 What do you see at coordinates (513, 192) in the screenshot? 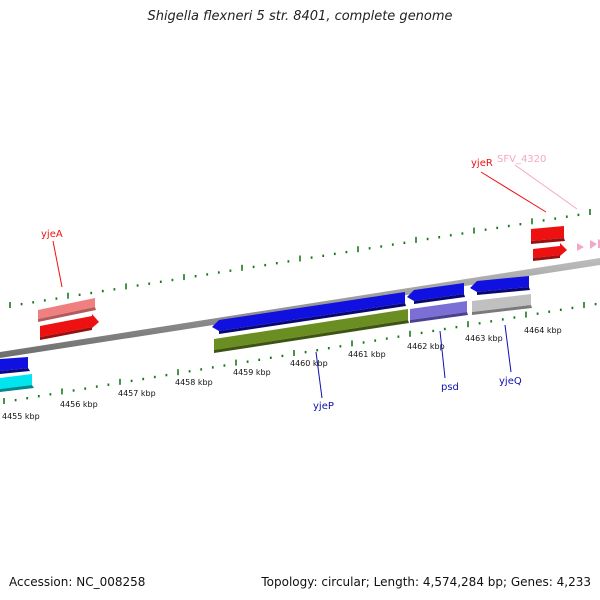
I see `yjeR-leader-line` at bounding box center [513, 192].